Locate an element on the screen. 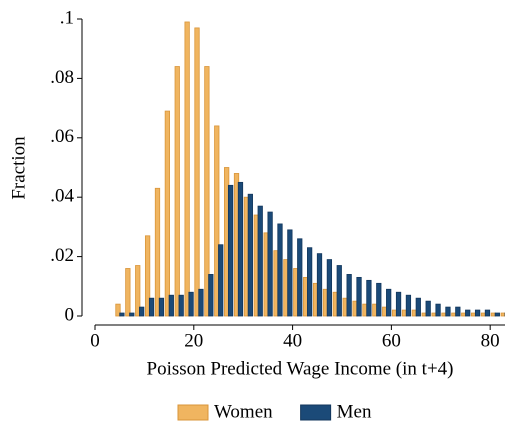 Image resolution: width=506 pixels, height=425 pixels. legend-label: Women is located at coordinates (243, 411).